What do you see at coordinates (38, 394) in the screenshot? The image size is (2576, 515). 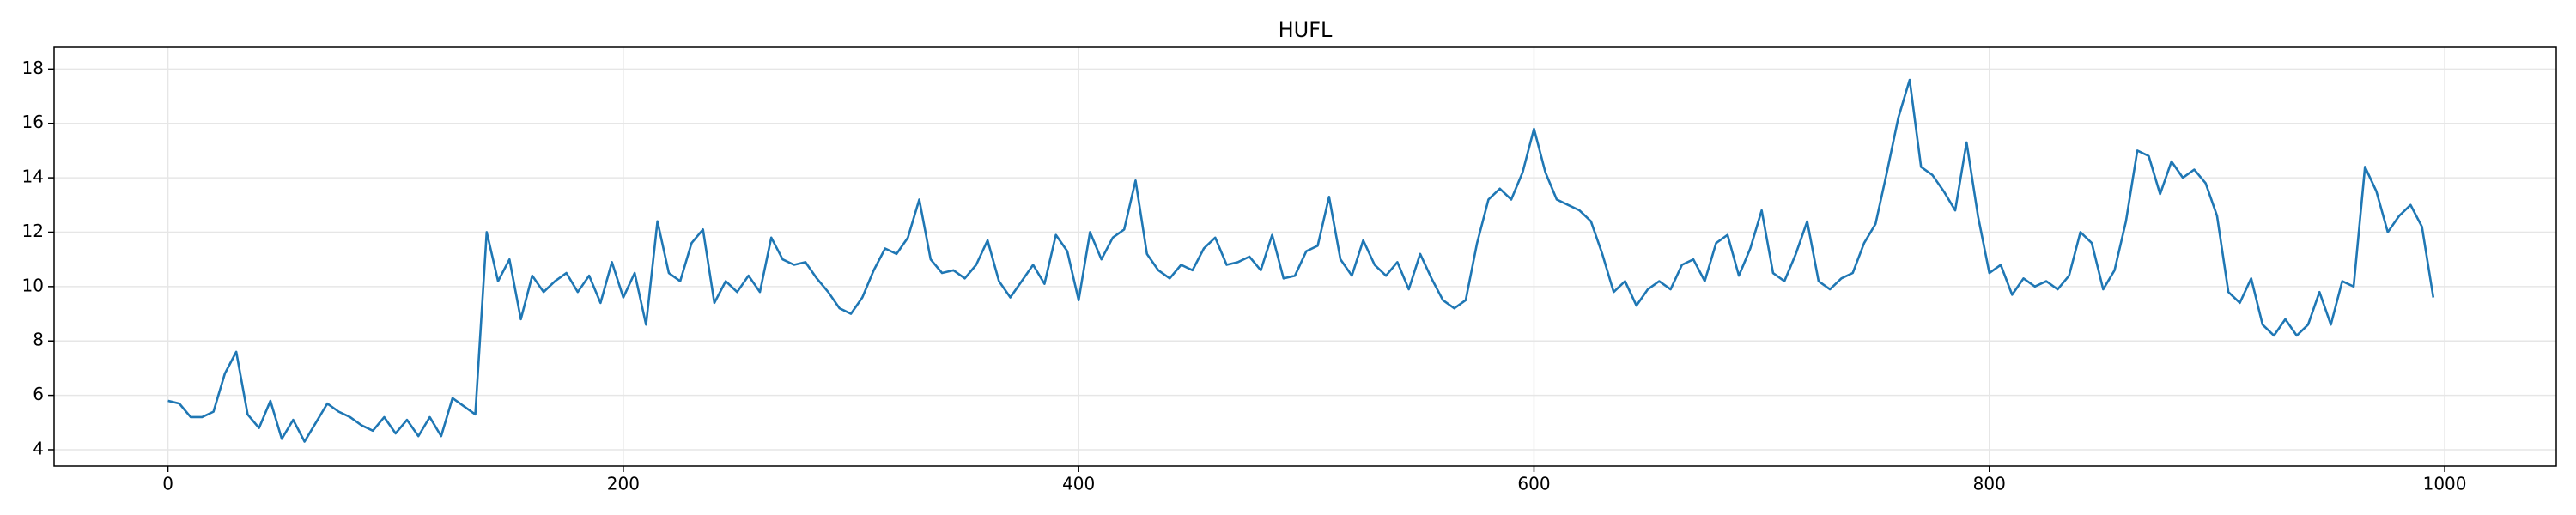 I see `y-tick-label: 6` at bounding box center [38, 394].